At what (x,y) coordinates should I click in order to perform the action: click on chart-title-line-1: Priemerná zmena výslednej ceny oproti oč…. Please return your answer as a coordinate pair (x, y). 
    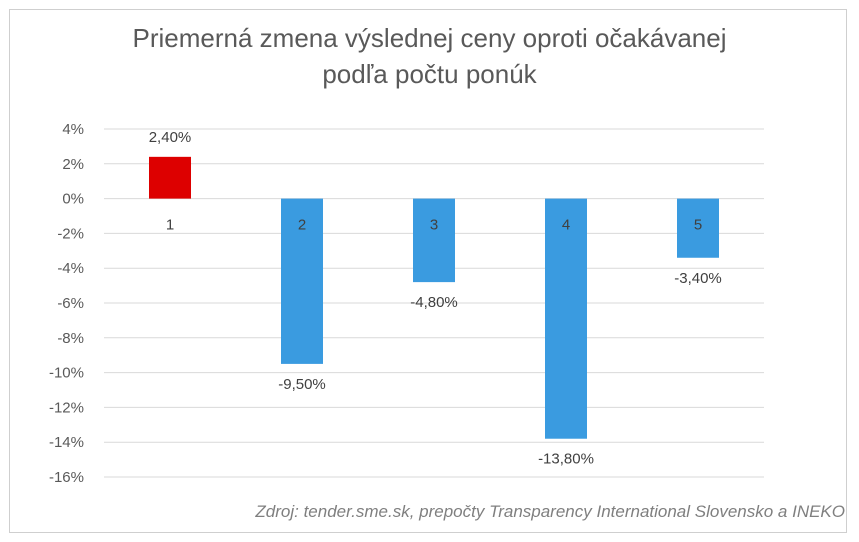
    Looking at the image, I should click on (429, 38).